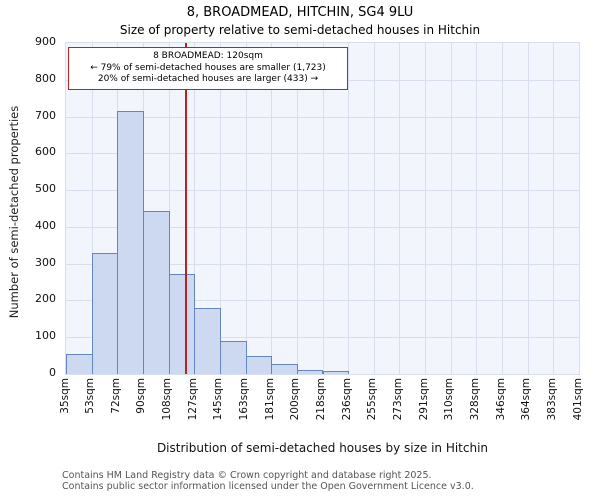 Image resolution: width=600 pixels, height=500 pixels. I want to click on x-tick-label: 236sqm, so click(346, 399).